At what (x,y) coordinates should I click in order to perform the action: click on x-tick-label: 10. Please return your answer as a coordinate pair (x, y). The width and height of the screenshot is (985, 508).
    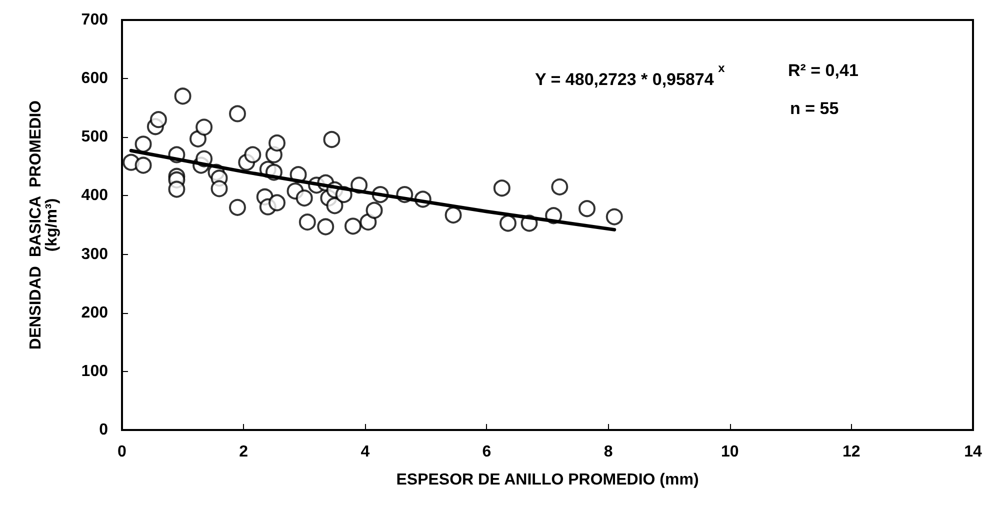
    Looking at the image, I should click on (729, 452).